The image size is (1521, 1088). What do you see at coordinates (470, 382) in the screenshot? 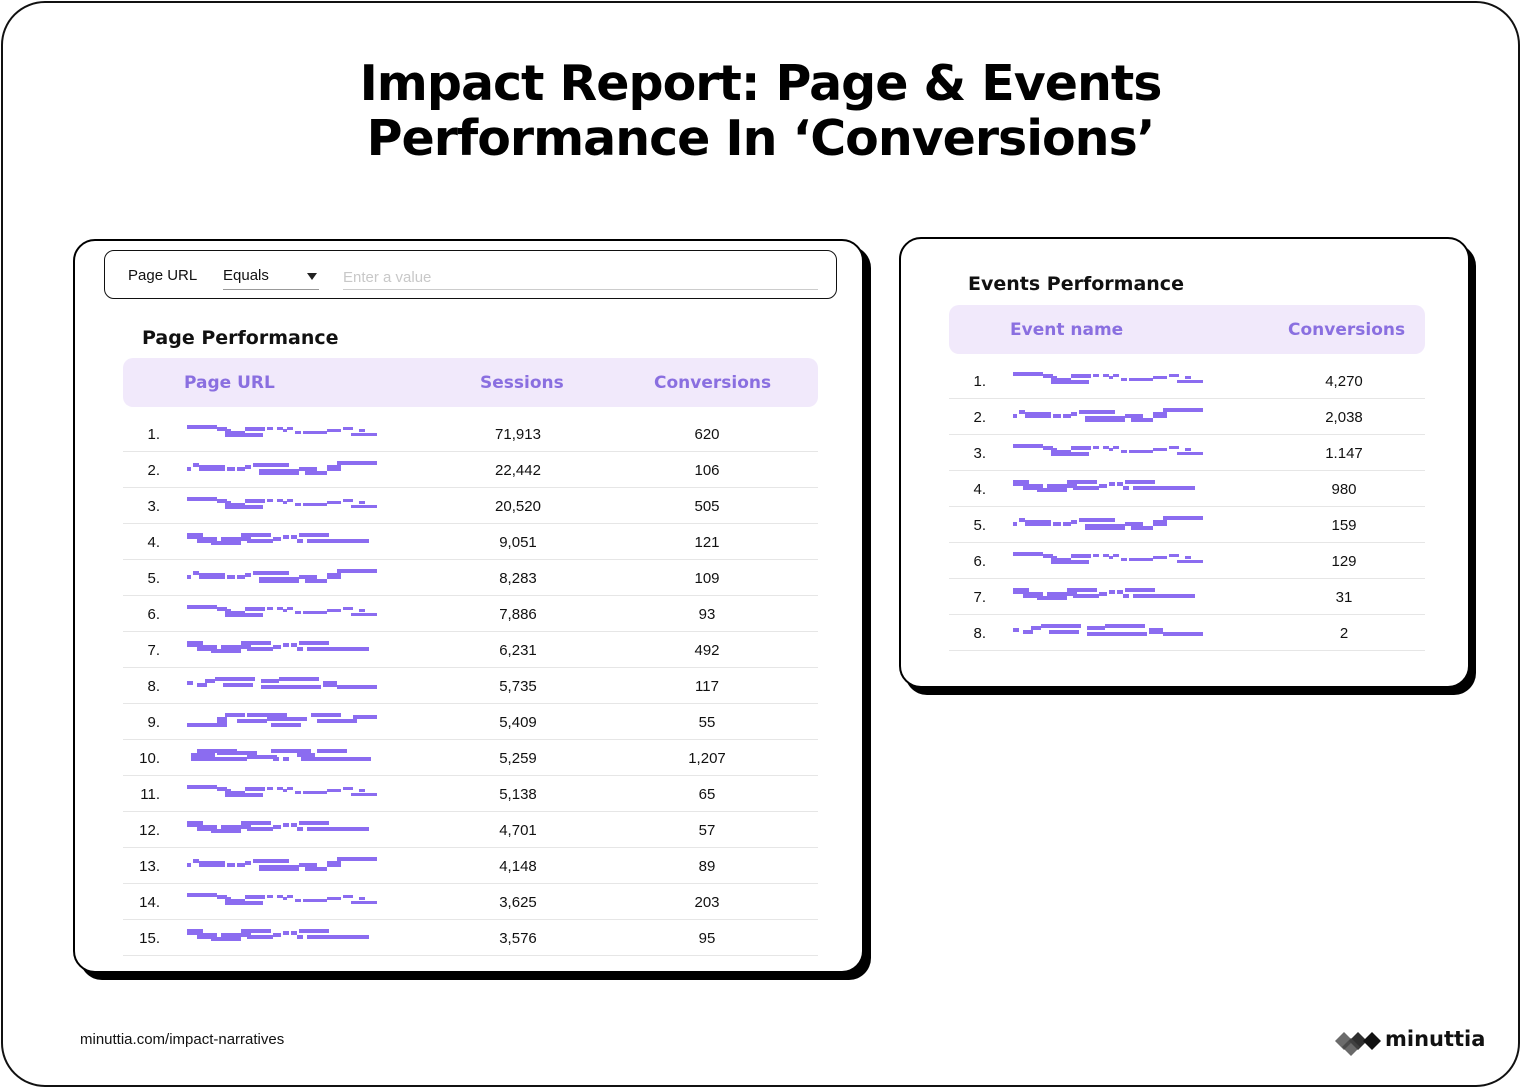
I see `page-table-header: Page URL Sessions Conversions` at bounding box center [470, 382].